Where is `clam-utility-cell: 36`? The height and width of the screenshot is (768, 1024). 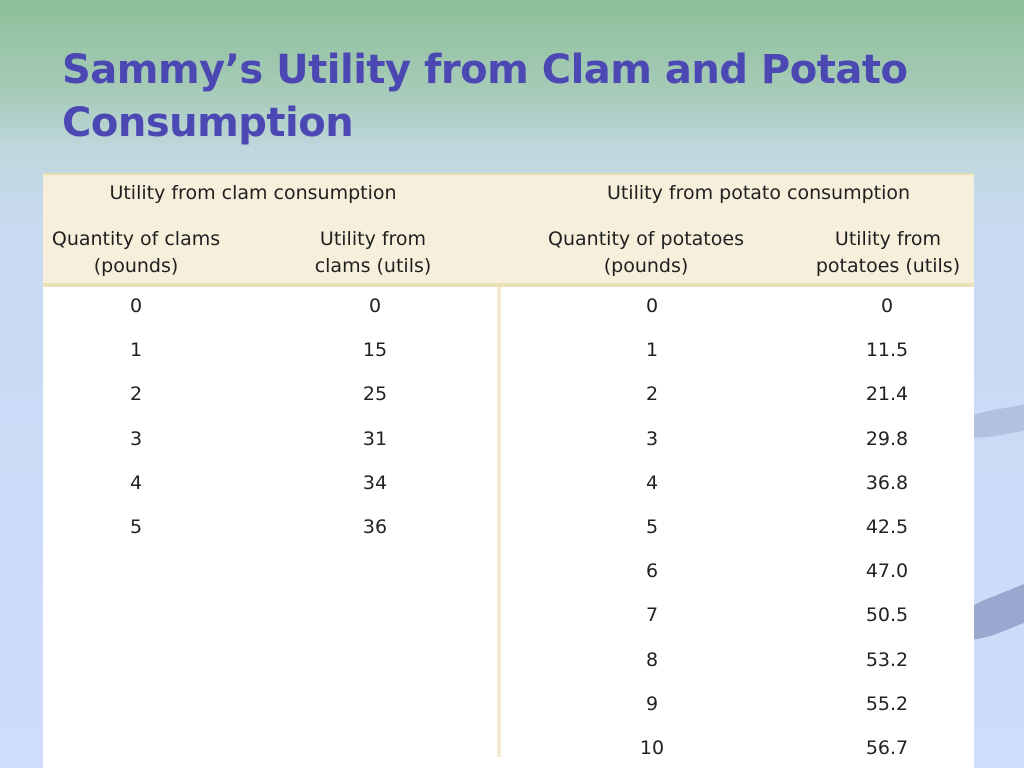
clam-utility-cell: 36 is located at coordinates (375, 527).